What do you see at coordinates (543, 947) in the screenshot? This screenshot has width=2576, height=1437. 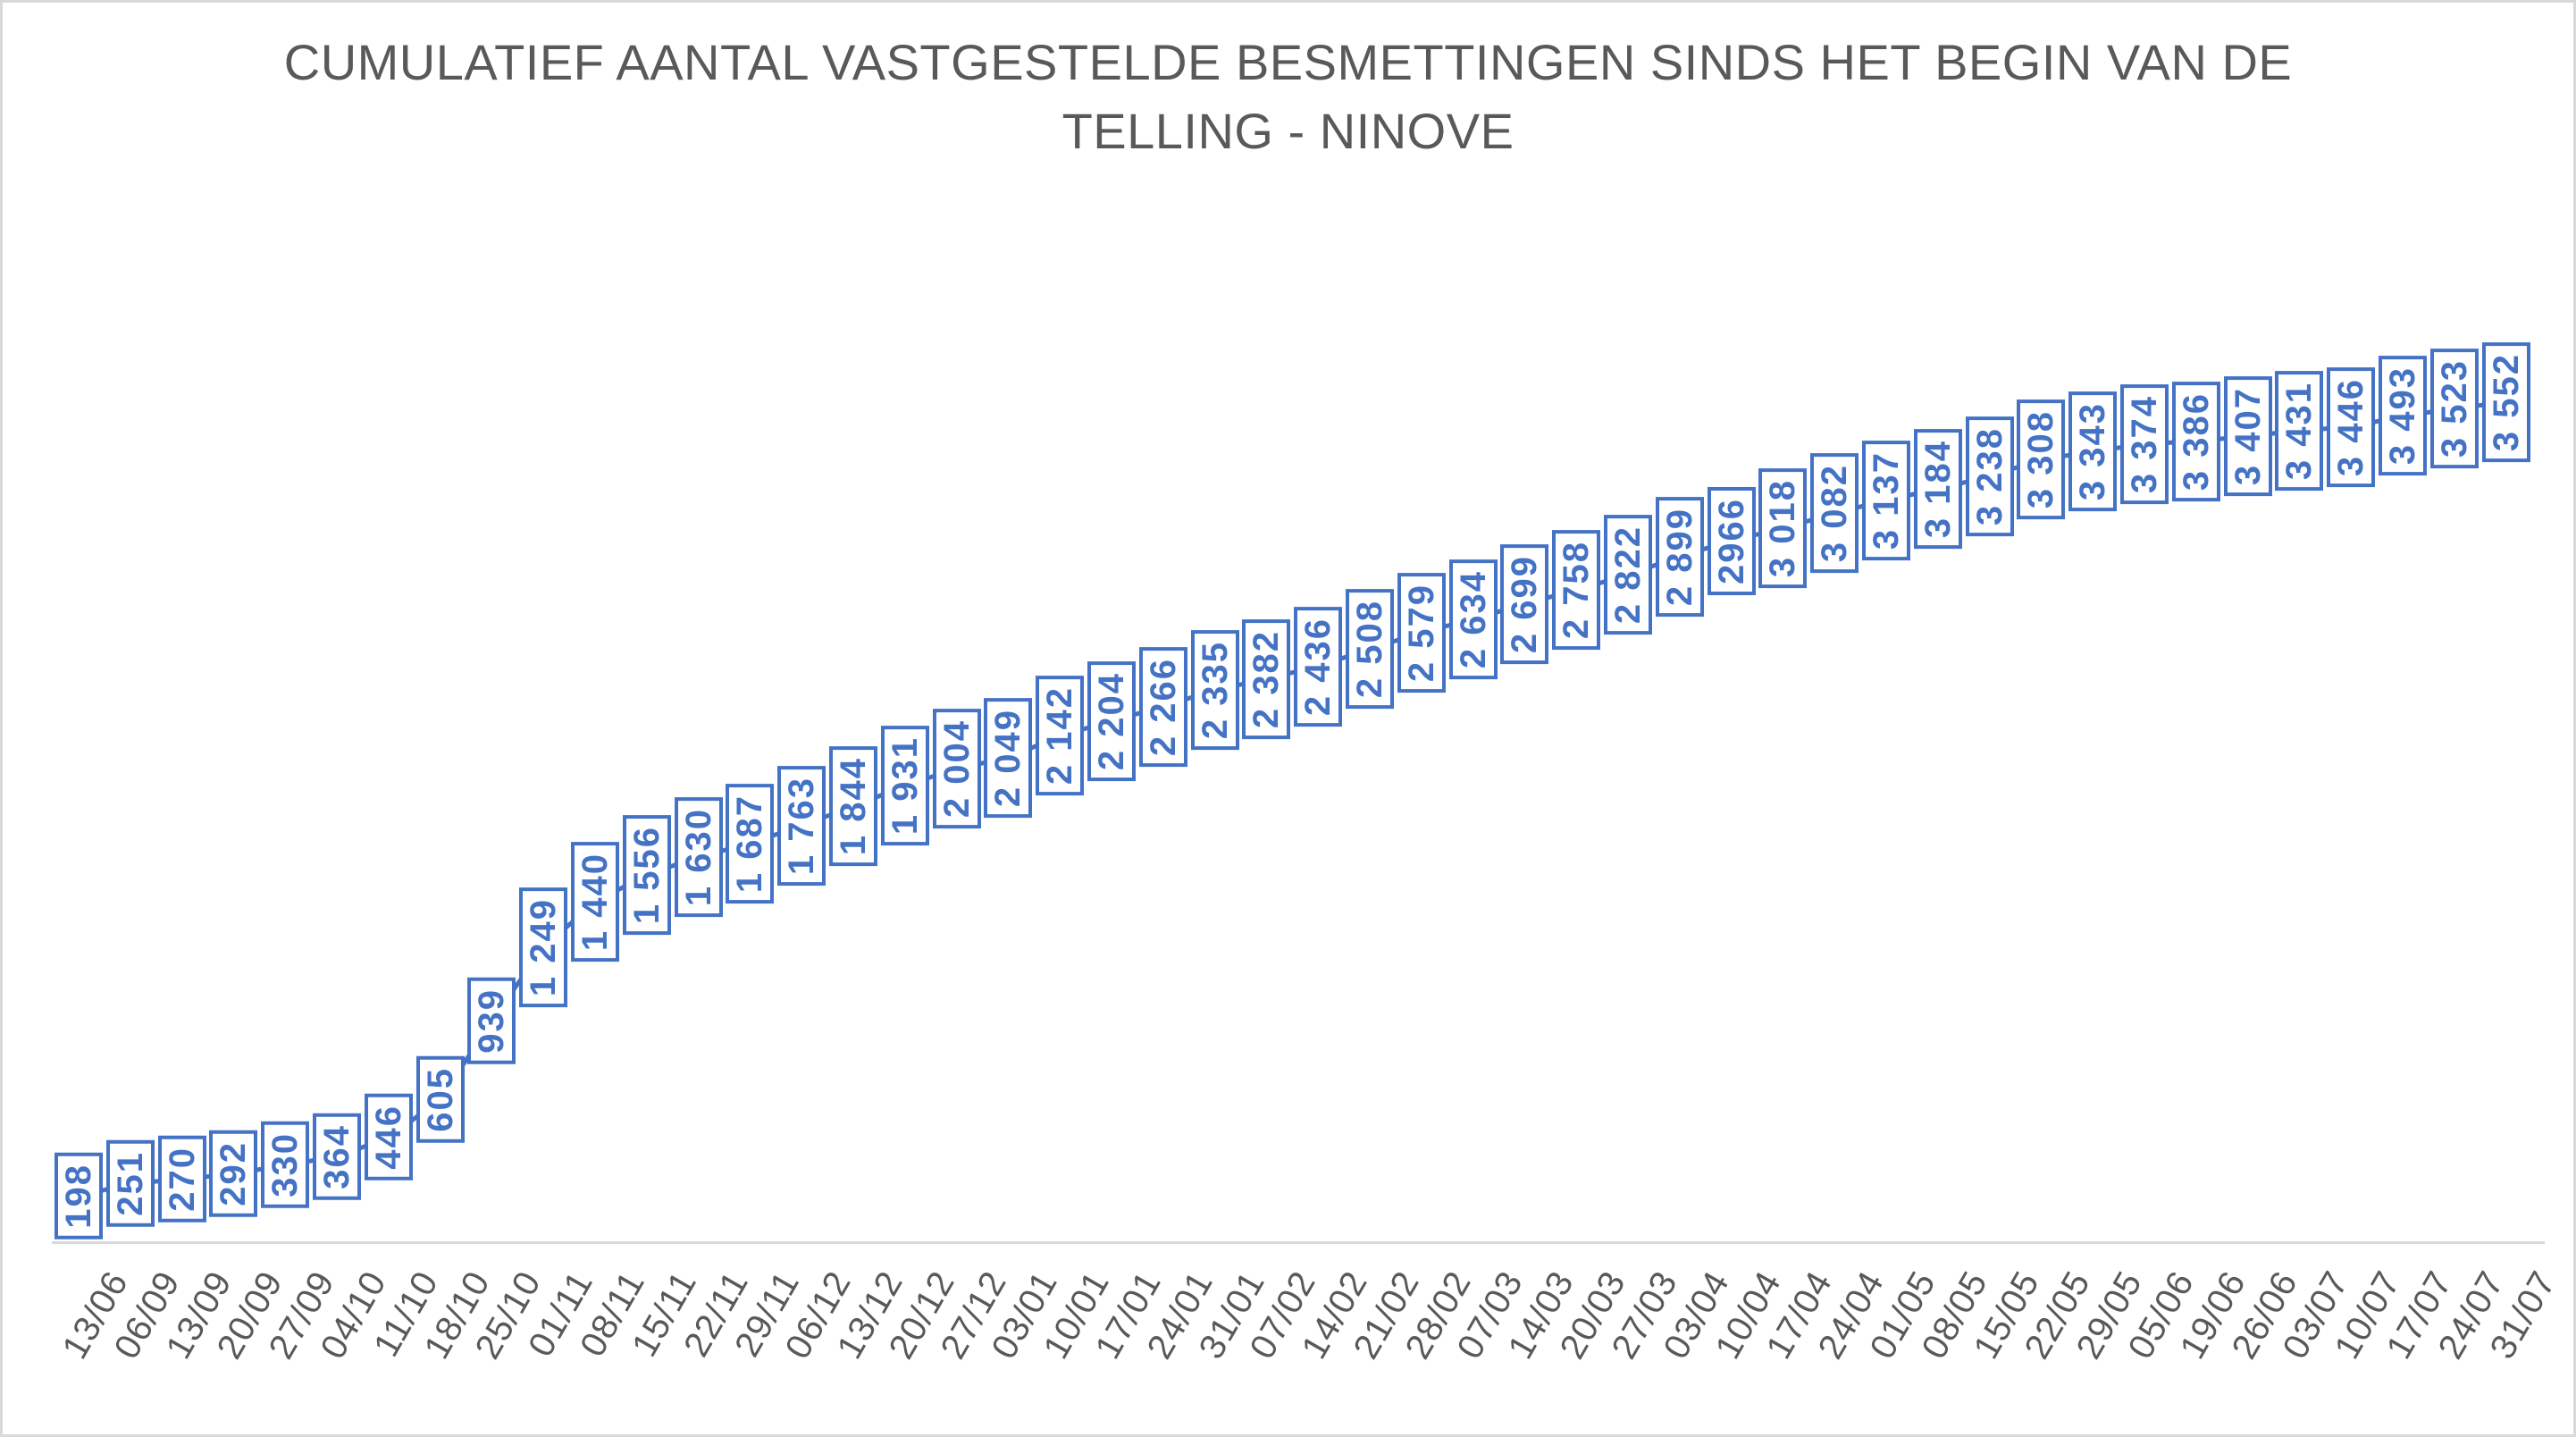 I see `data-label: 1 249` at bounding box center [543, 947].